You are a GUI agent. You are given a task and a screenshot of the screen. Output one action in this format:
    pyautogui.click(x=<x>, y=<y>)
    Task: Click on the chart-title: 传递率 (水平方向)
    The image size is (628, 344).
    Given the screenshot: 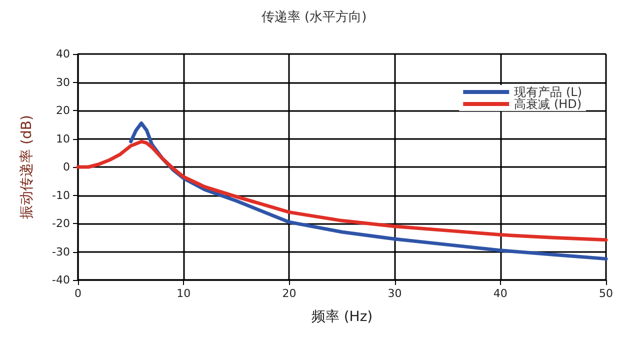 What is the action you would take?
    pyautogui.click(x=314, y=17)
    